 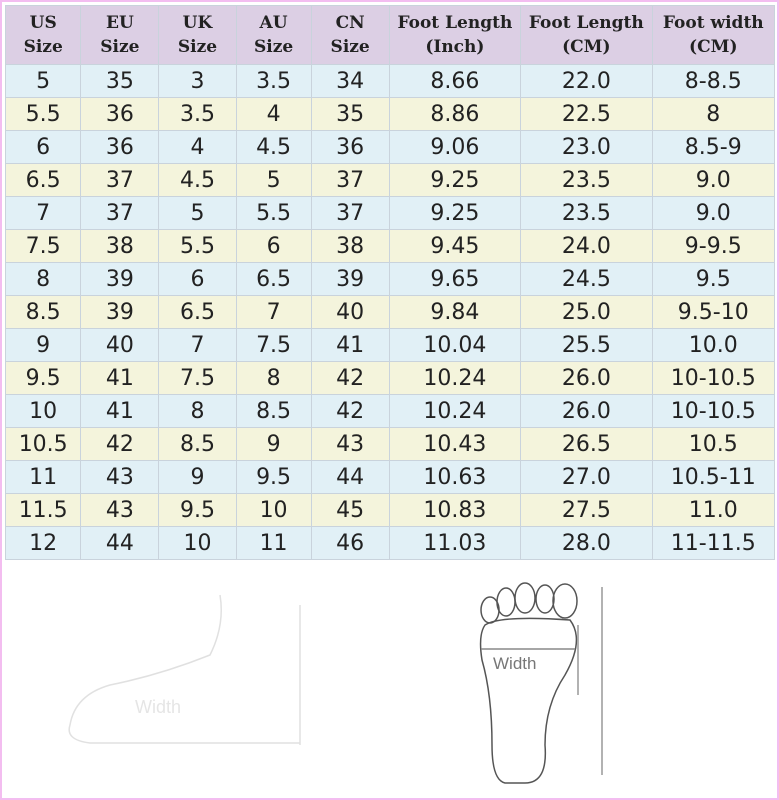 I want to click on header-text: AU, so click(x=273, y=23).